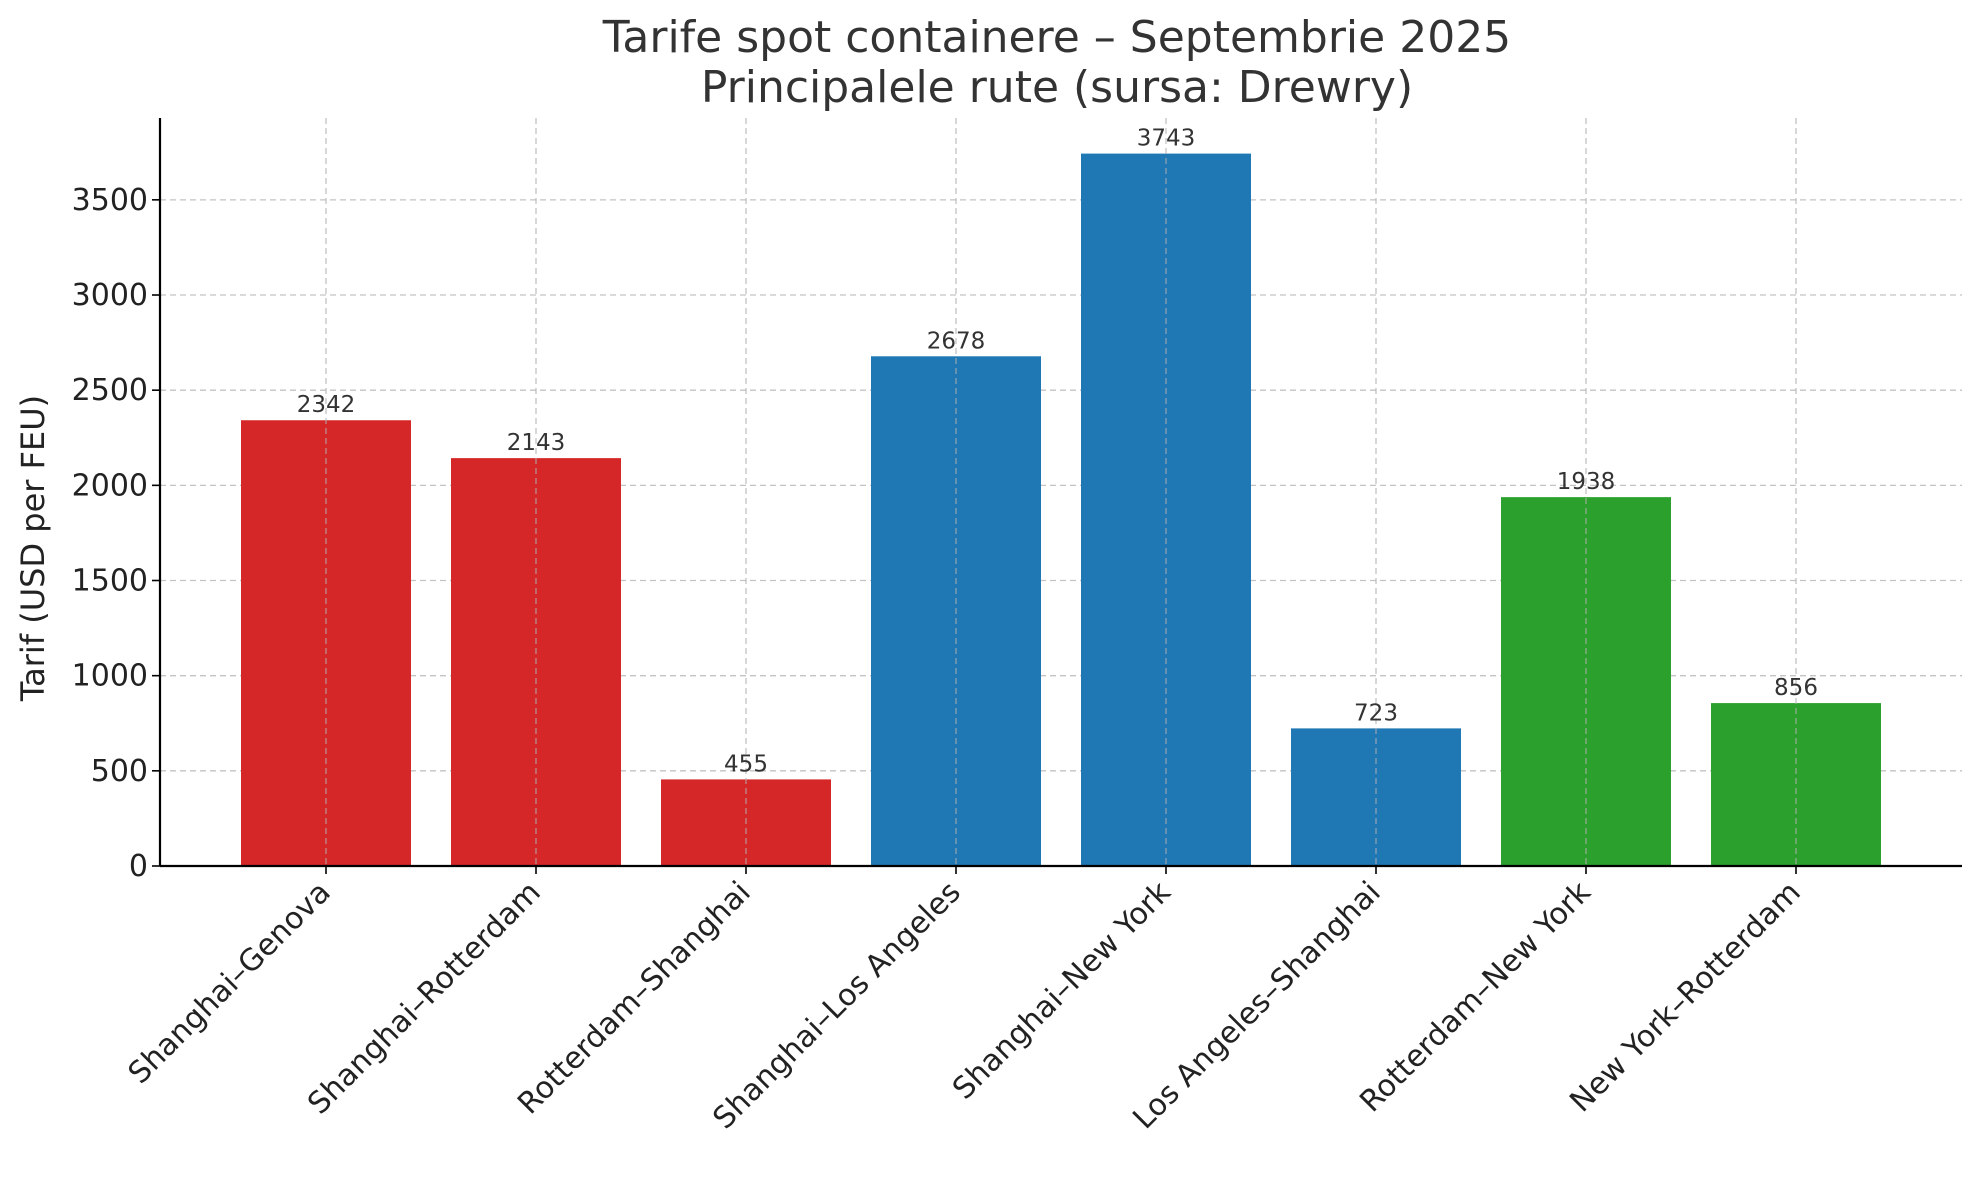 The height and width of the screenshot is (1180, 1980). Describe the element at coordinates (1376, 713) in the screenshot. I see `bar-value-label: 723` at that location.